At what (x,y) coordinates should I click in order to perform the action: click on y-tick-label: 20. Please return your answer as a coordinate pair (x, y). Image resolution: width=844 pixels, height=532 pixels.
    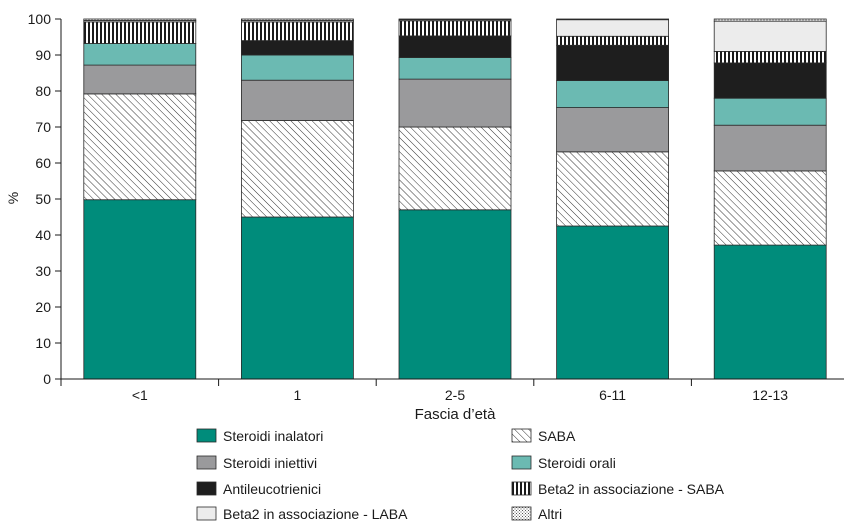
    Looking at the image, I should click on (43, 307).